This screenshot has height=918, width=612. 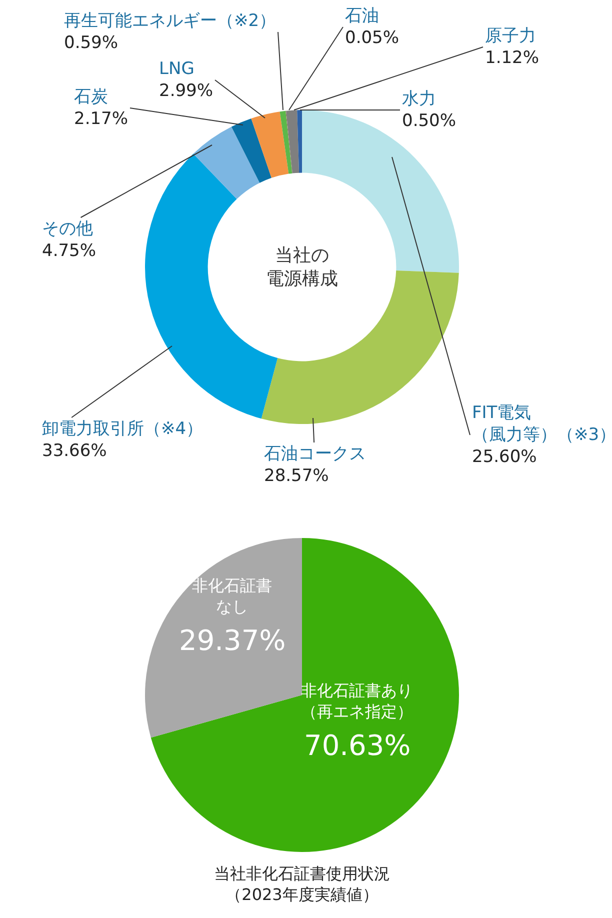 What do you see at coordinates (419, 99) in the screenshot?
I see `slice-label: 水力` at bounding box center [419, 99].